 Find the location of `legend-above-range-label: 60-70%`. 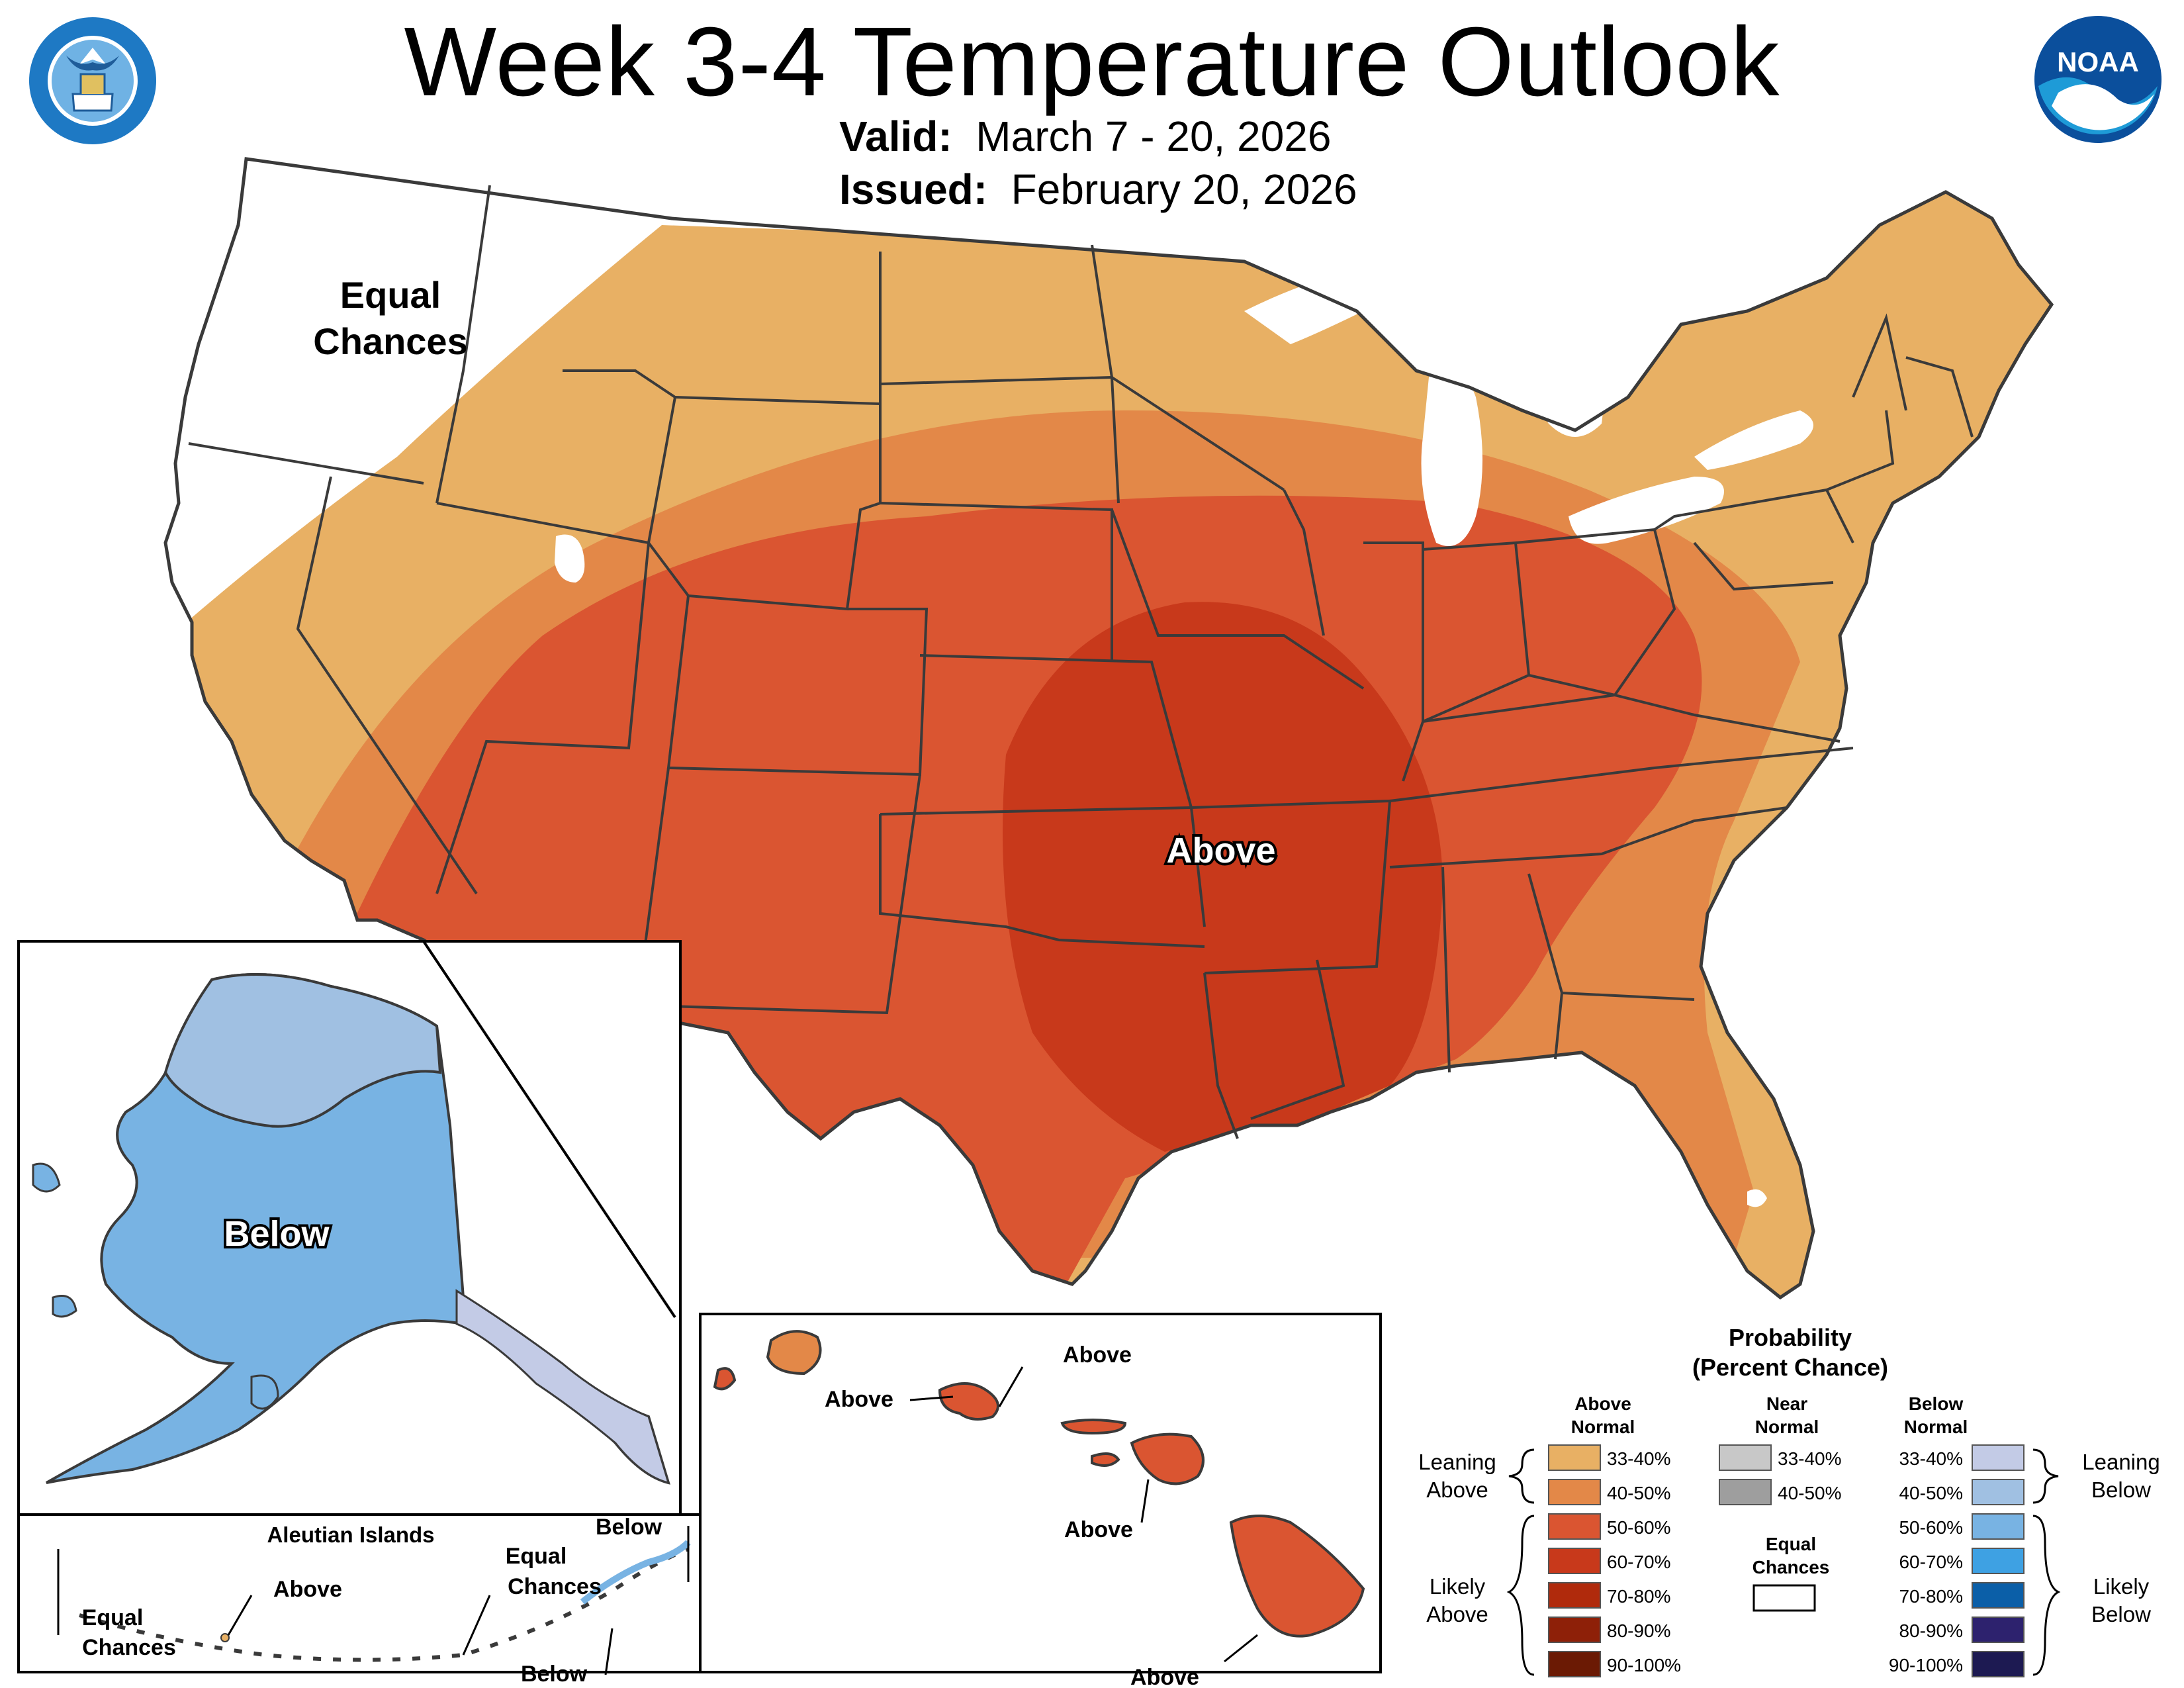

legend-above-range-label: 60-70% is located at coordinates (1639, 1562).